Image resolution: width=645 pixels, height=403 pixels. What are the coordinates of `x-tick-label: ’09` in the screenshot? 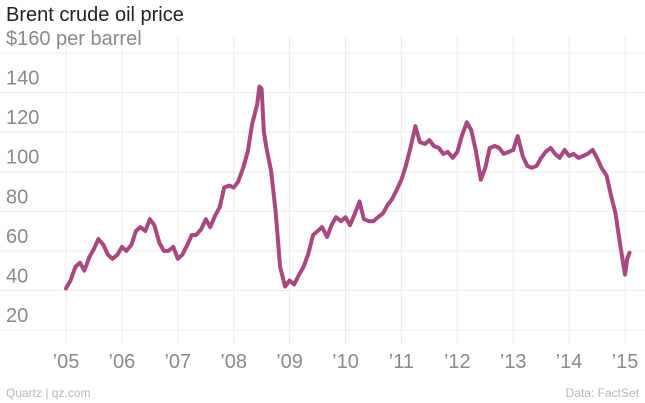 It's located at (289, 362).